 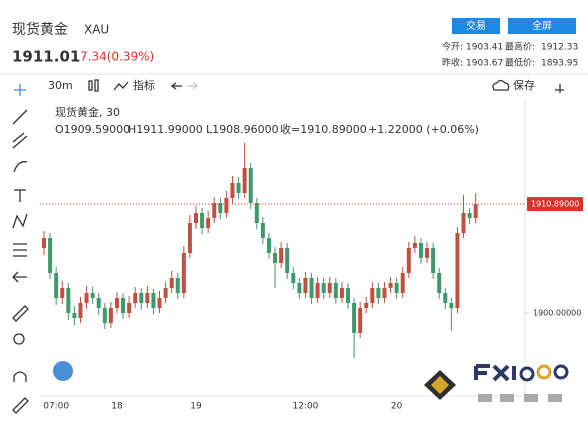 What do you see at coordinates (498, 382) in the screenshot?
I see `fx168-logo` at bounding box center [498, 382].